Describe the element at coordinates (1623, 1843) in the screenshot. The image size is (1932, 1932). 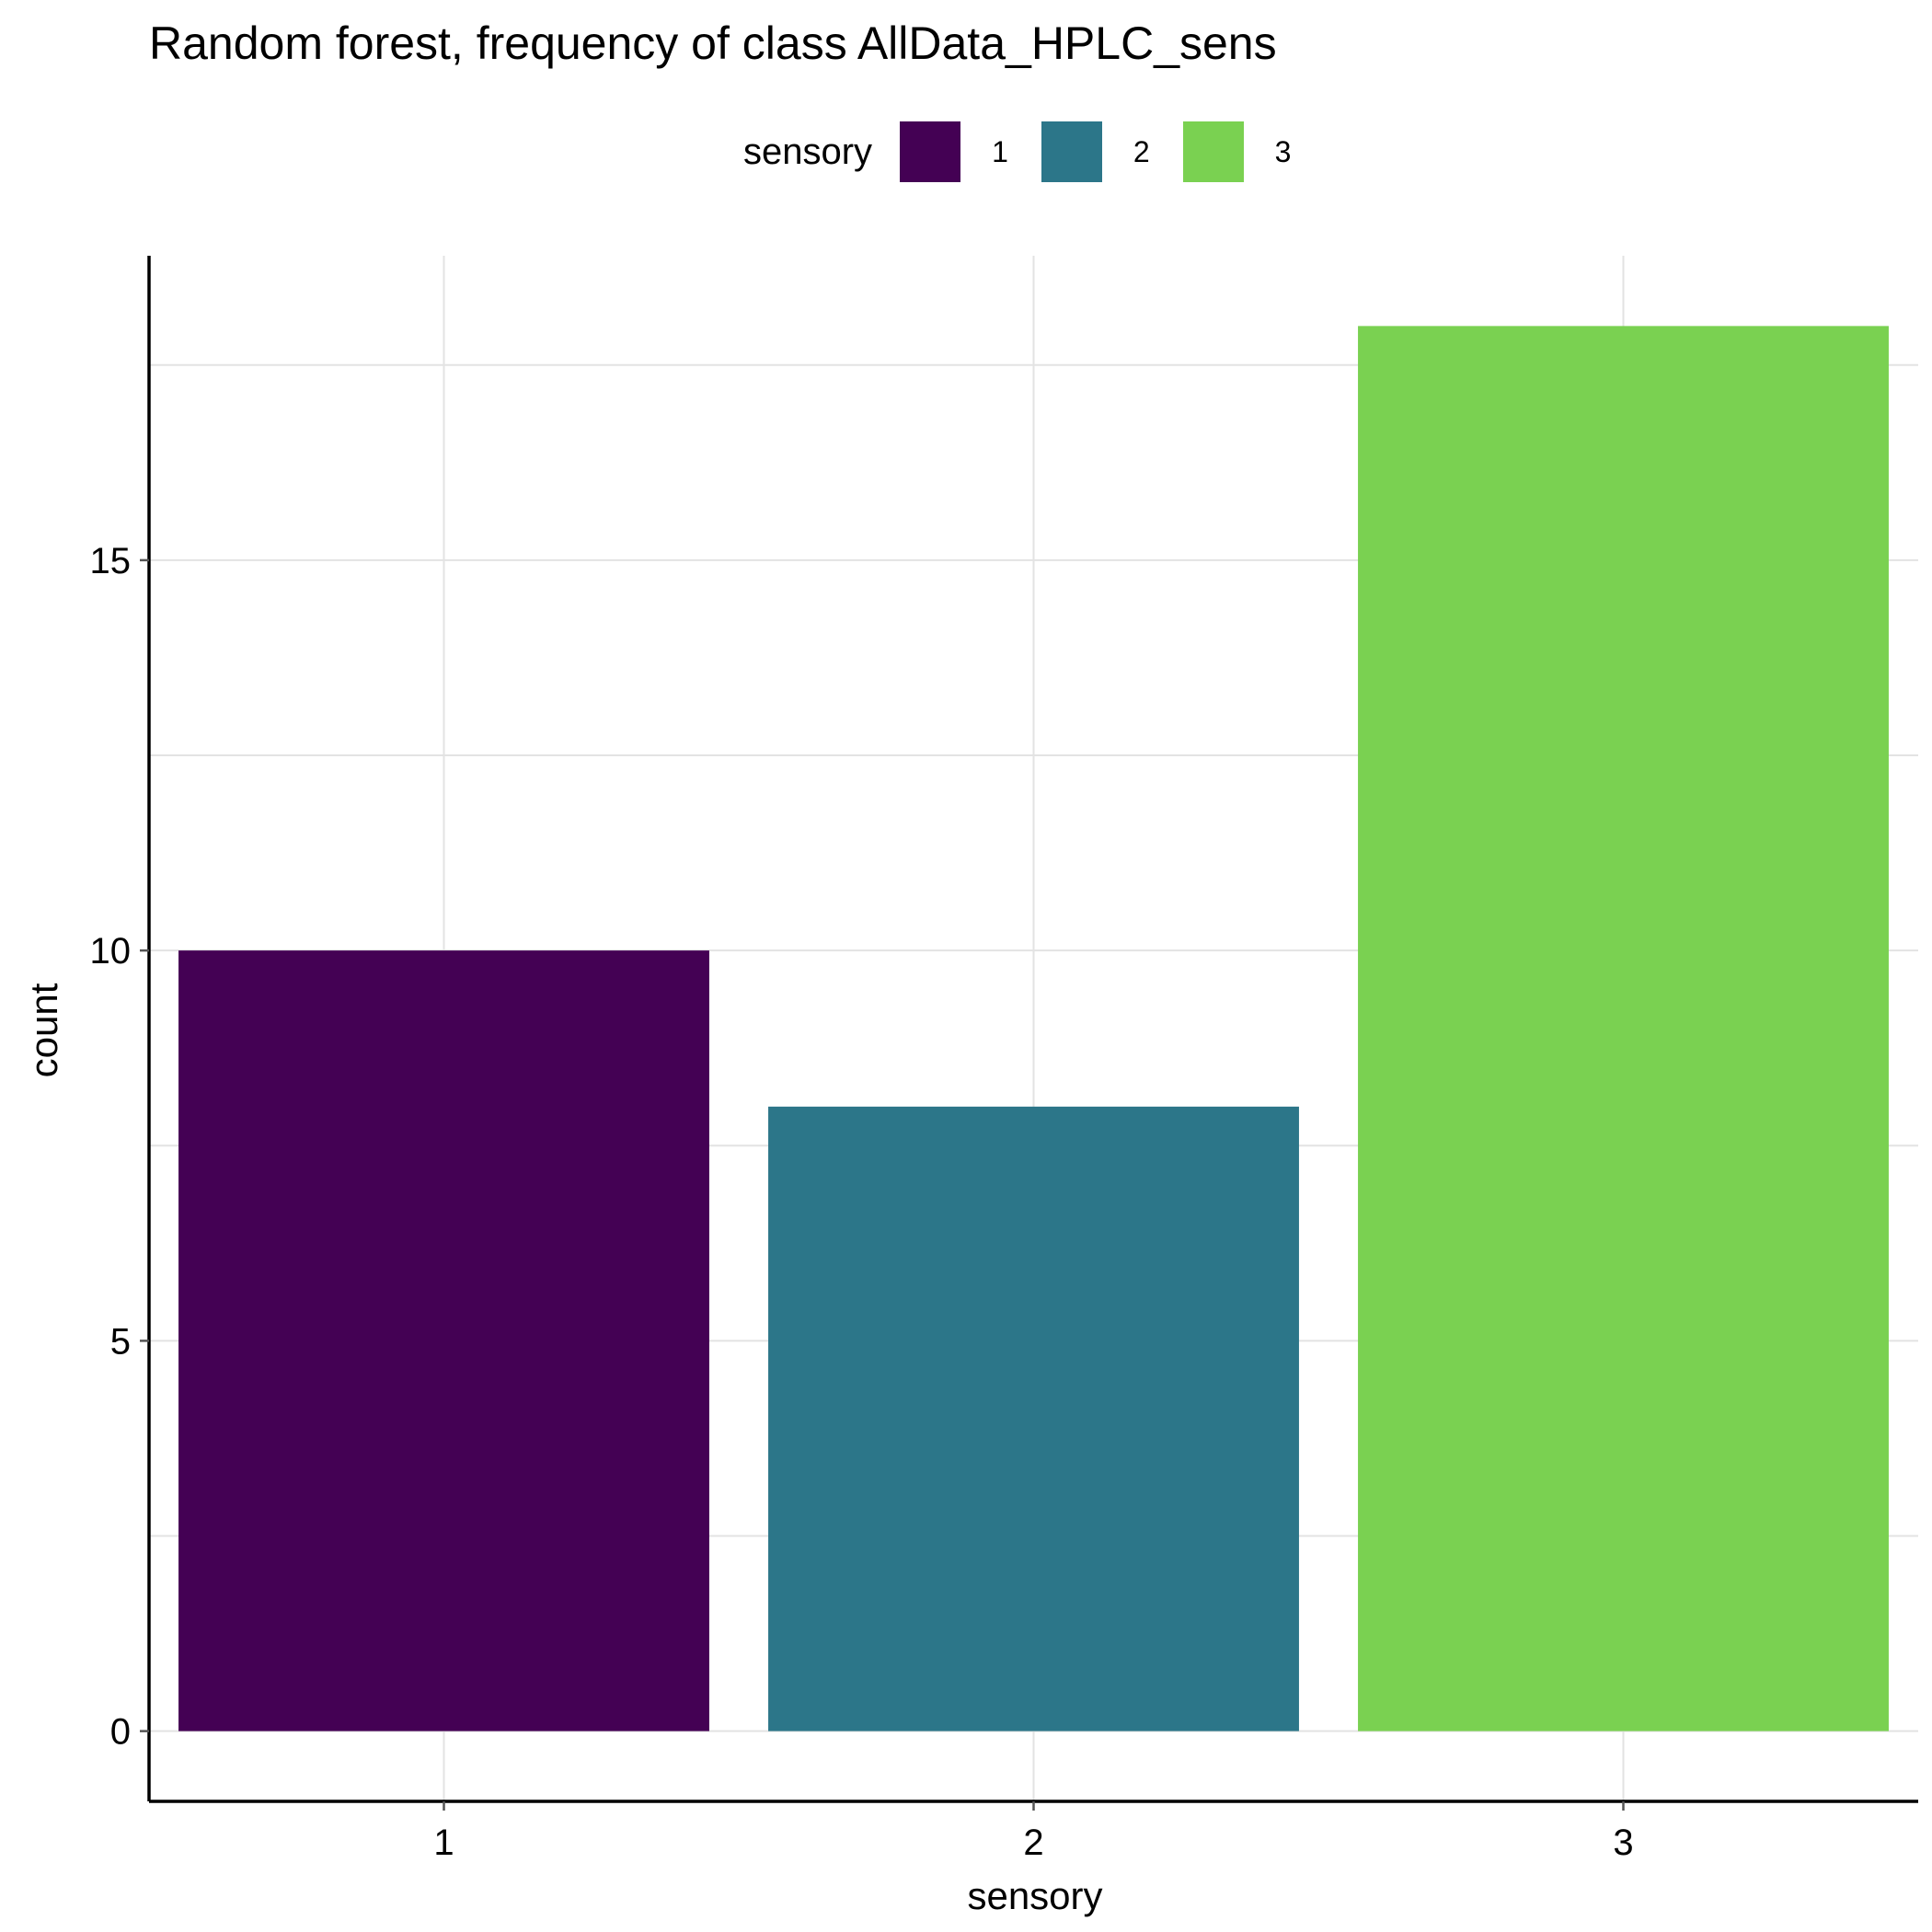
I see `x-tick-label: 3` at that location.